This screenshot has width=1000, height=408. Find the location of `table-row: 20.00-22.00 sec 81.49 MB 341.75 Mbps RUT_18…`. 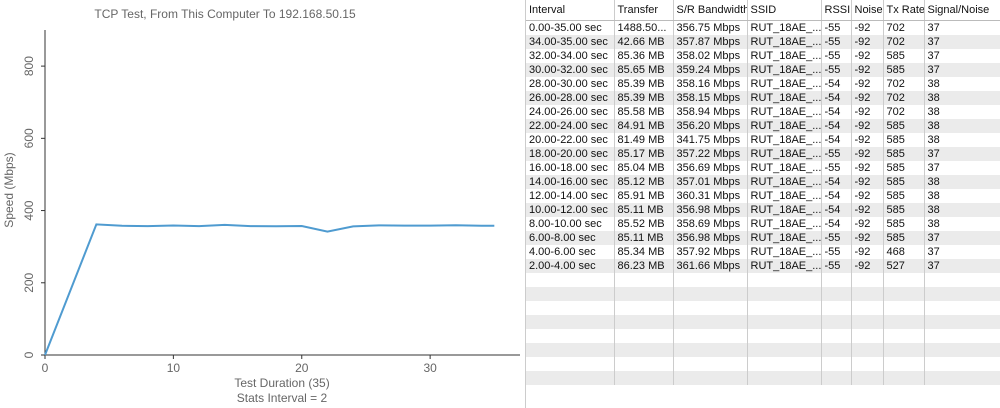

table-row: 20.00-22.00 sec 81.49 MB 341.75 Mbps RUT_18… is located at coordinates (763, 140).